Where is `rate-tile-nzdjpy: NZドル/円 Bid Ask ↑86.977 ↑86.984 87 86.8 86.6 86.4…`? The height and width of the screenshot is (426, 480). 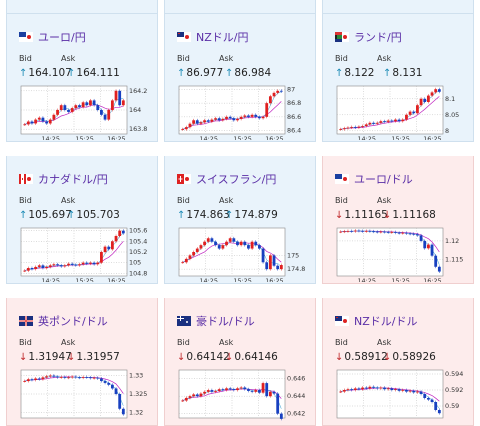 rate-tile-nzdjpy: NZドル/円 Bid Ask ↑86.977 ↑86.984 87 86.8 86.6 86.4… is located at coordinates (240, 78).